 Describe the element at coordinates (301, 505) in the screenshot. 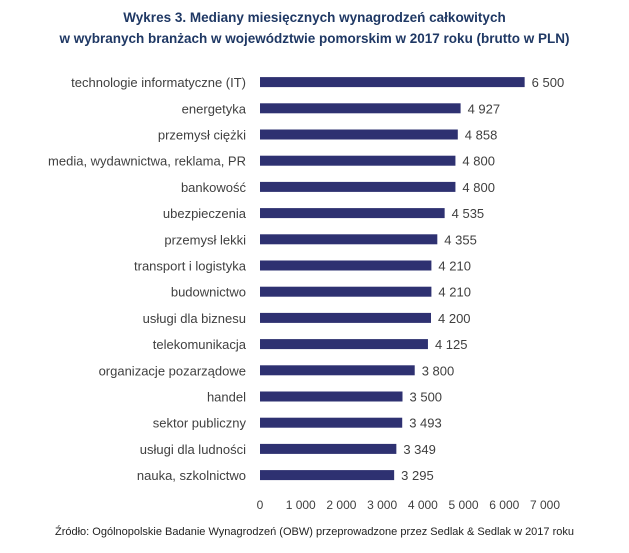

I see `x-tick-label: 1 000` at that location.